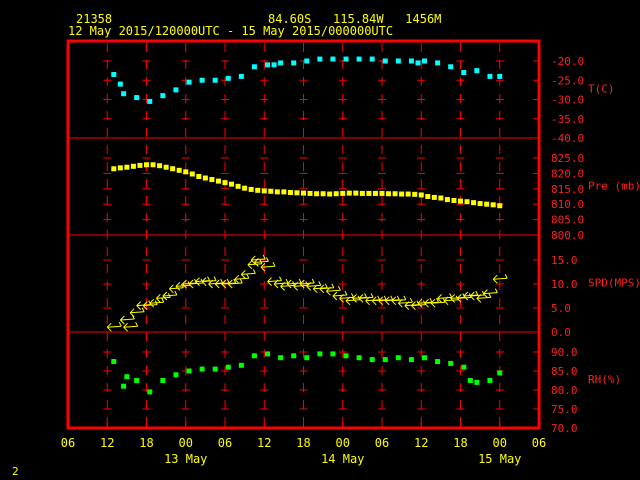  I want to click on y-tick-label: 800.0, so click(567, 235).